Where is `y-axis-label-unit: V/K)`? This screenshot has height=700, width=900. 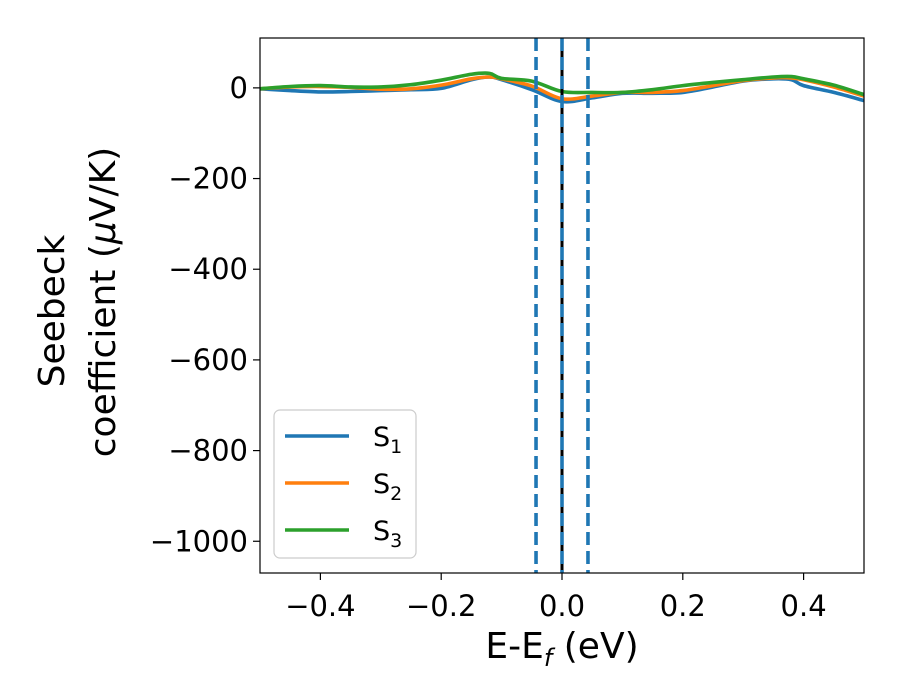 y-axis-label-unit: V/K) is located at coordinates (103, 184).